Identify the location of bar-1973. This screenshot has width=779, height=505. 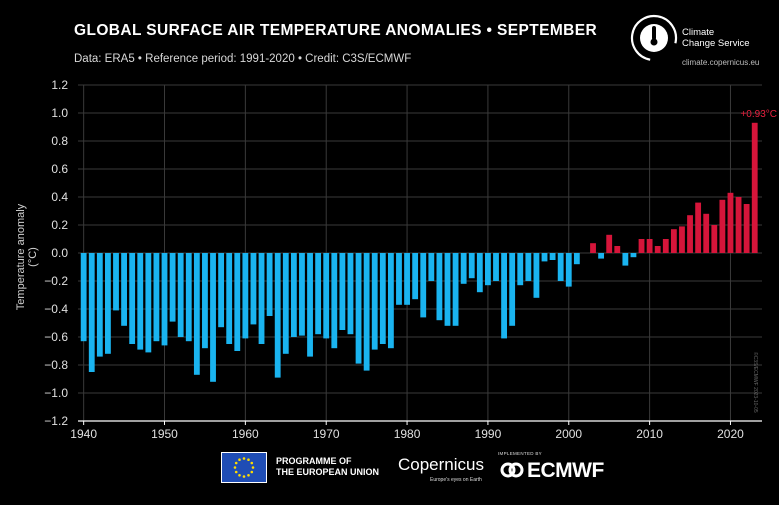
(350, 294).